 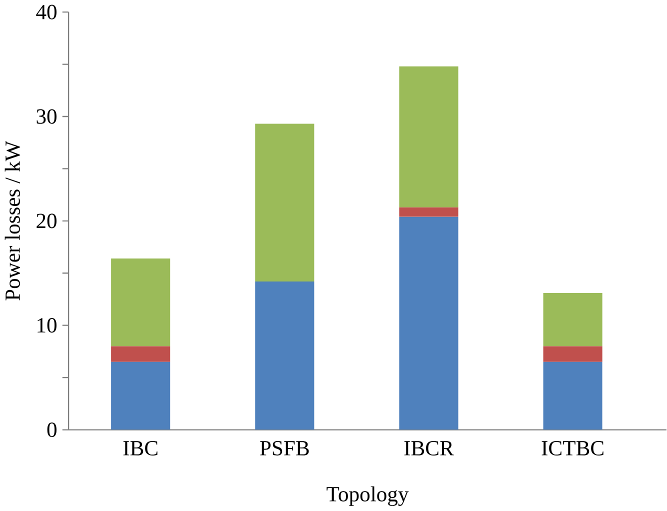 I want to click on y-tick-label: 40, so click(x=46, y=12).